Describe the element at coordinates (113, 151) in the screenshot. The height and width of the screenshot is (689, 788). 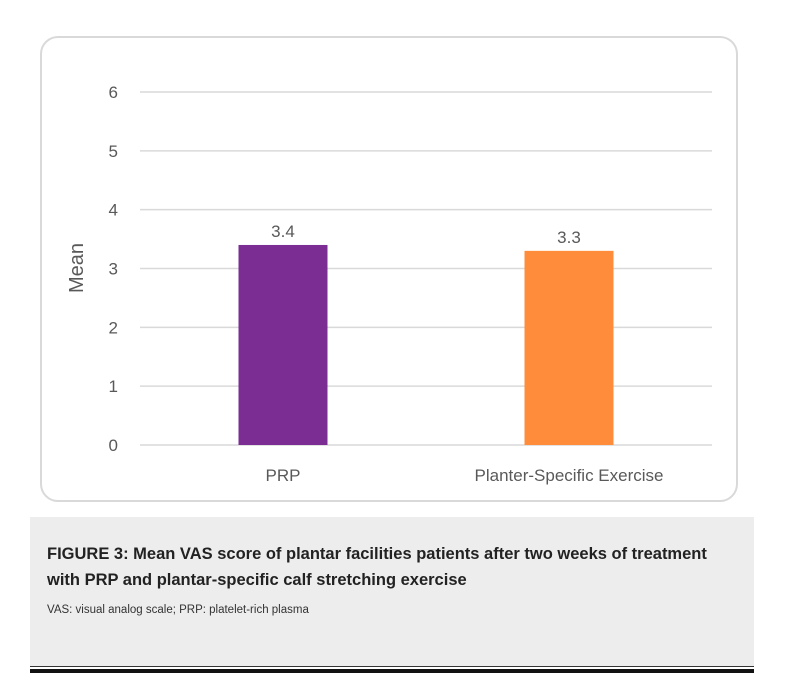
I see `y-tick-label: 5` at that location.